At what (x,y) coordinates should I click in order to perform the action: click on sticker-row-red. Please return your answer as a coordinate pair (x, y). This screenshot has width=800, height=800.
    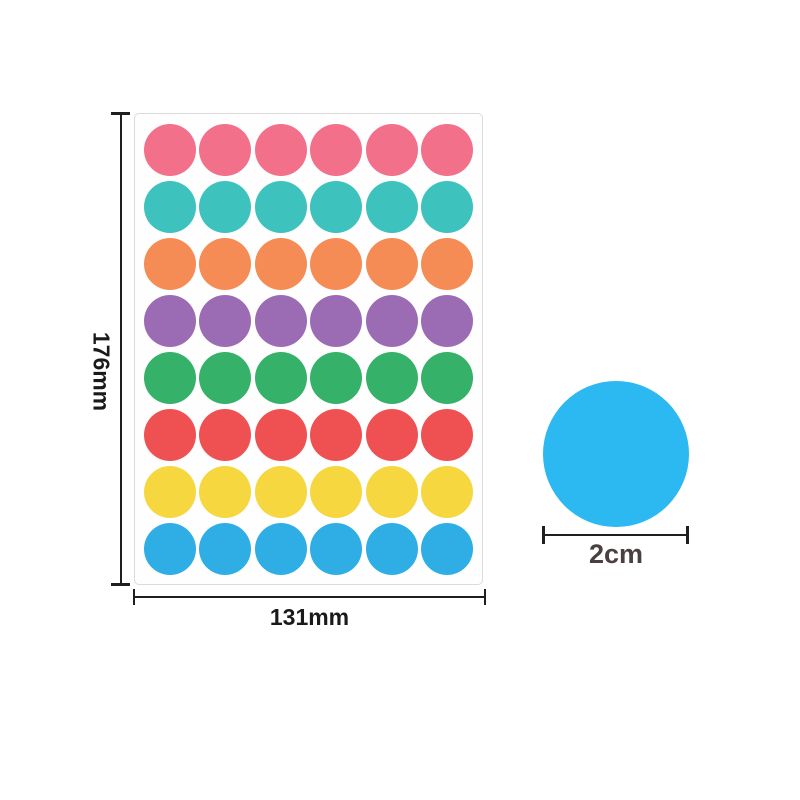
    Looking at the image, I should click on (308, 435).